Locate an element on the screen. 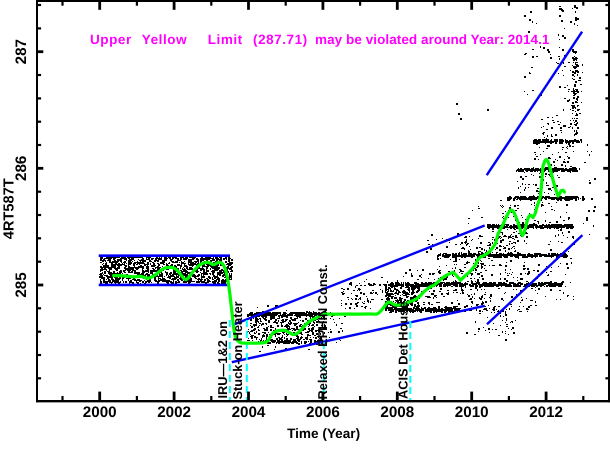 The image size is (610, 449). svg-text: Upper Yellow Limit (287.71) is located at coordinates (199, 39).